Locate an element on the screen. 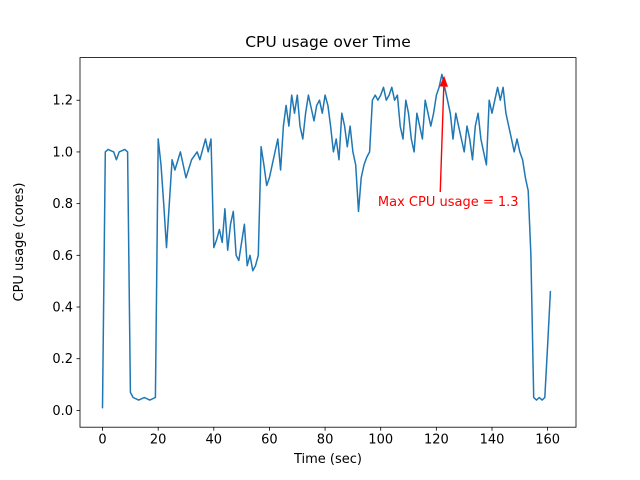 The height and width of the screenshot is (480, 640). y-axis-label: CPU usage (cores) is located at coordinates (19, 242).